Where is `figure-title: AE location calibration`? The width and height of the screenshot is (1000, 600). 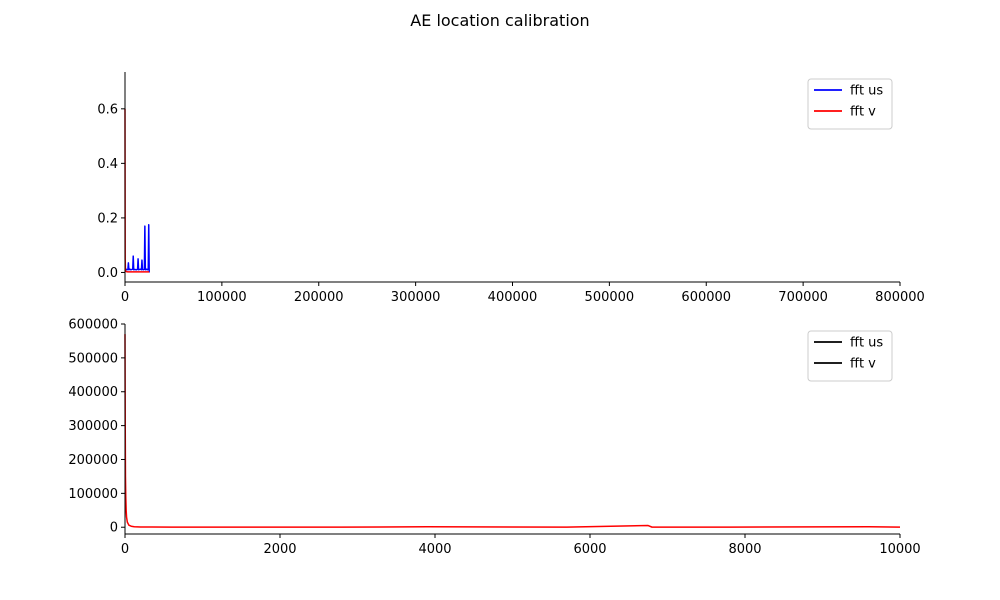 figure-title: AE location calibration is located at coordinates (499, 20).